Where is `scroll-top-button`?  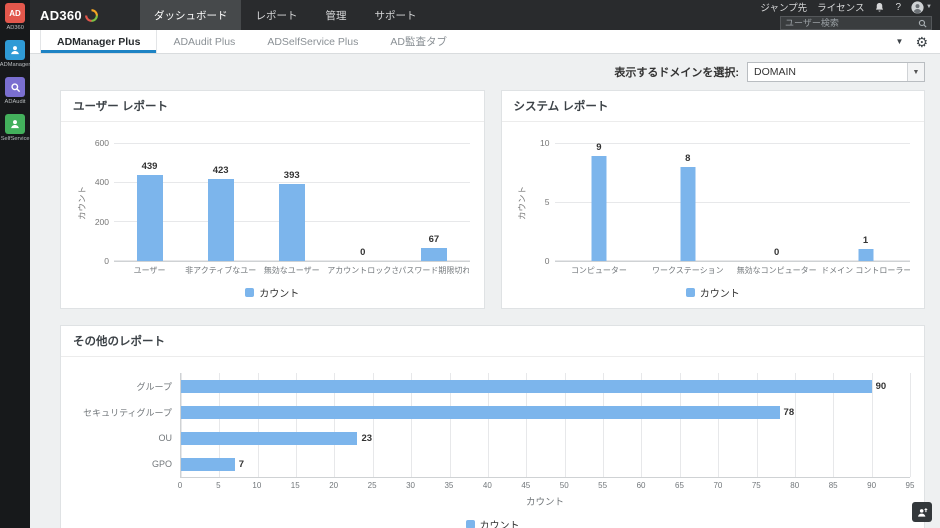
scroll-top-button is located at coordinates (922, 512).